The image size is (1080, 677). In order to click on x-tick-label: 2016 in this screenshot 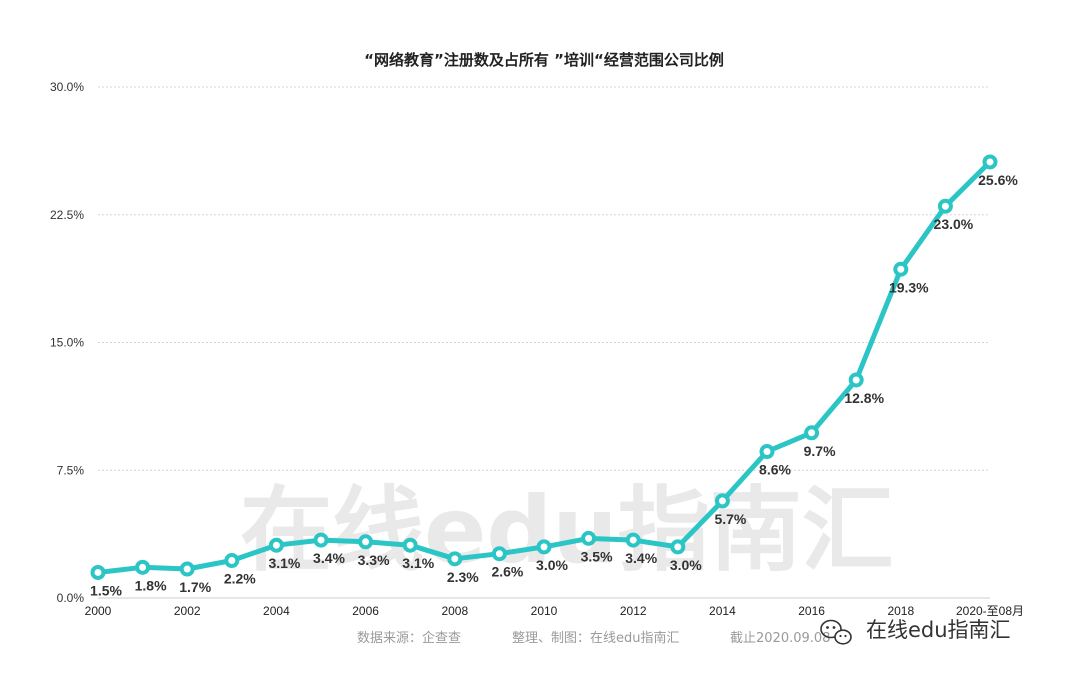, I will do `click(811, 611)`.